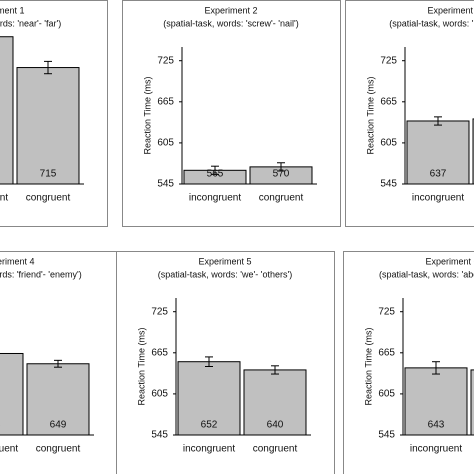 This screenshot has height=474, width=474. What do you see at coordinates (281, 174) in the screenshot?
I see `value-label: 570` at bounding box center [281, 174].